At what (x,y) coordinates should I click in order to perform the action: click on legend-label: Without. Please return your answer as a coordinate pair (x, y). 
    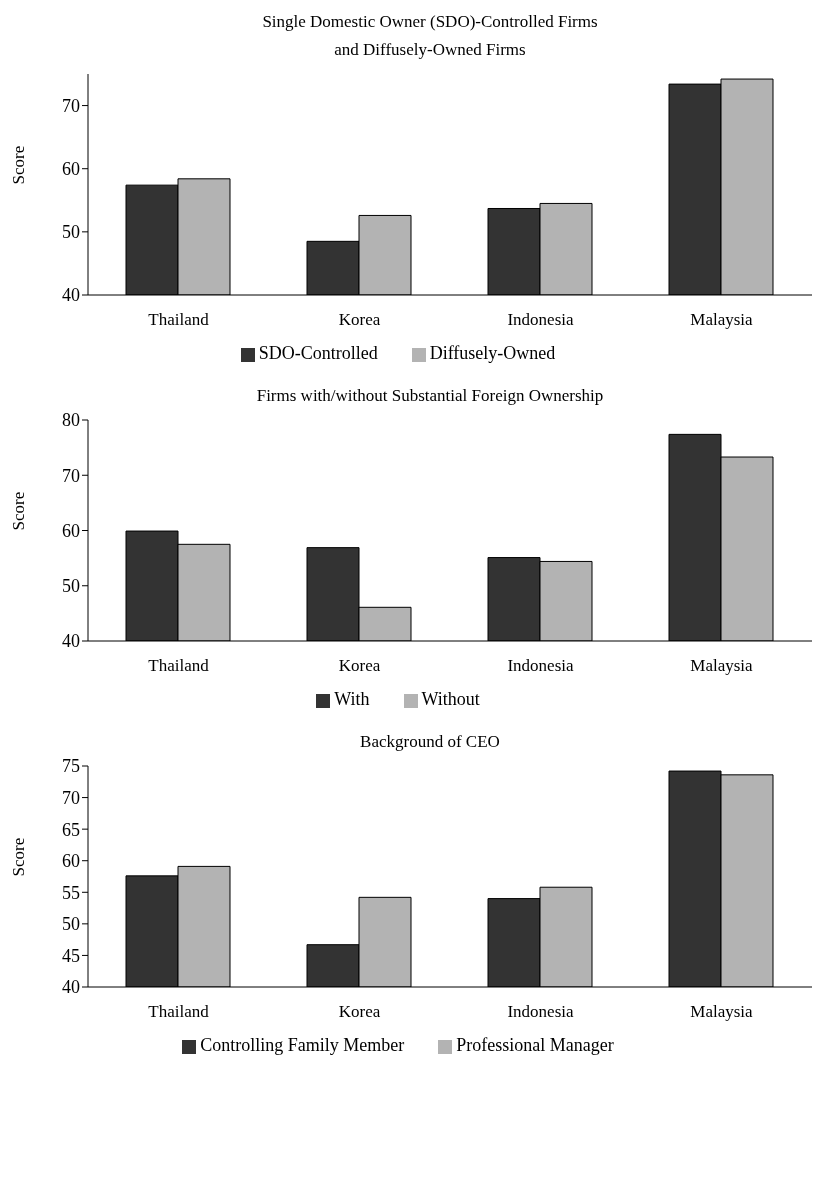
    Looking at the image, I should click on (450, 699).